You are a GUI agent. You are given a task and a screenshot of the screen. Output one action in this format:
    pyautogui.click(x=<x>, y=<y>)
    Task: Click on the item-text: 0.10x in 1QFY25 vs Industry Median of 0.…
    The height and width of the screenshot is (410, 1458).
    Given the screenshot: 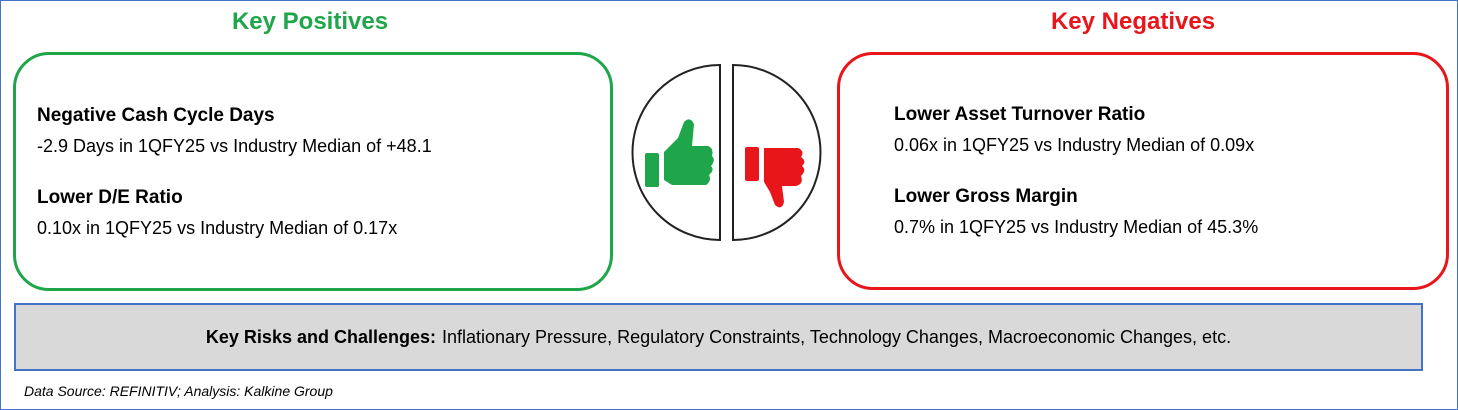 What is the action you would take?
    pyautogui.click(x=217, y=227)
    